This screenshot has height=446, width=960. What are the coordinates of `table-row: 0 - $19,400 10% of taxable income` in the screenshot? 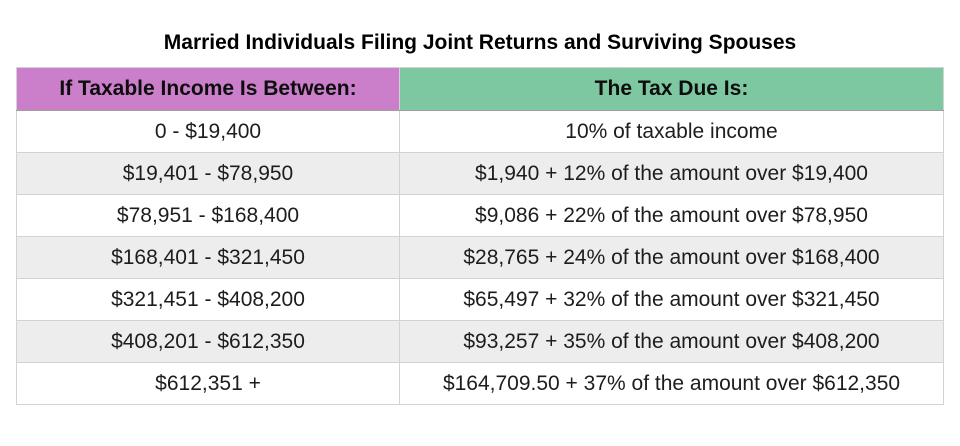 It's located at (480, 131).